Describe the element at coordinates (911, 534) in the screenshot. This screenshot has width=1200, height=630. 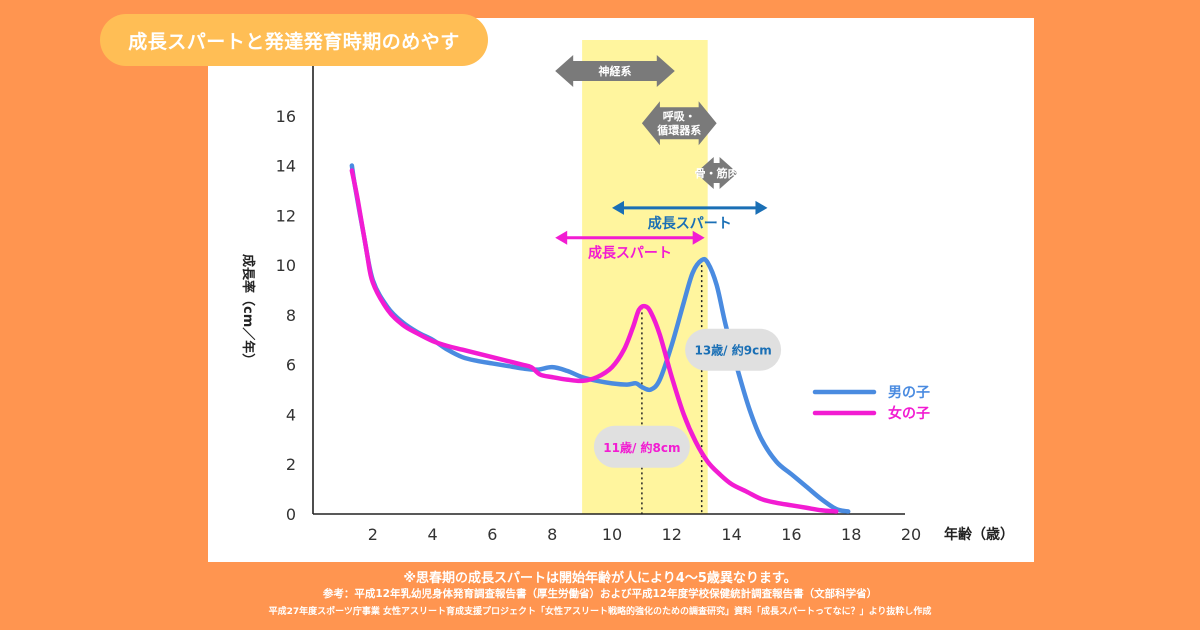
I see `x-tick-label: 20` at that location.